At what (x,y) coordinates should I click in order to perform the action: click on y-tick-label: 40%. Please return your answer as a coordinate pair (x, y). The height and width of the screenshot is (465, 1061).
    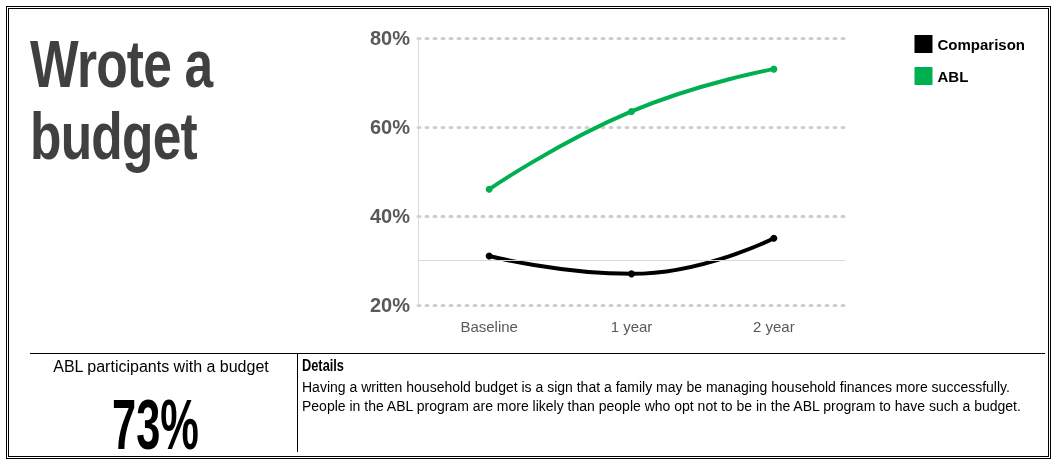
    Looking at the image, I should click on (390, 216).